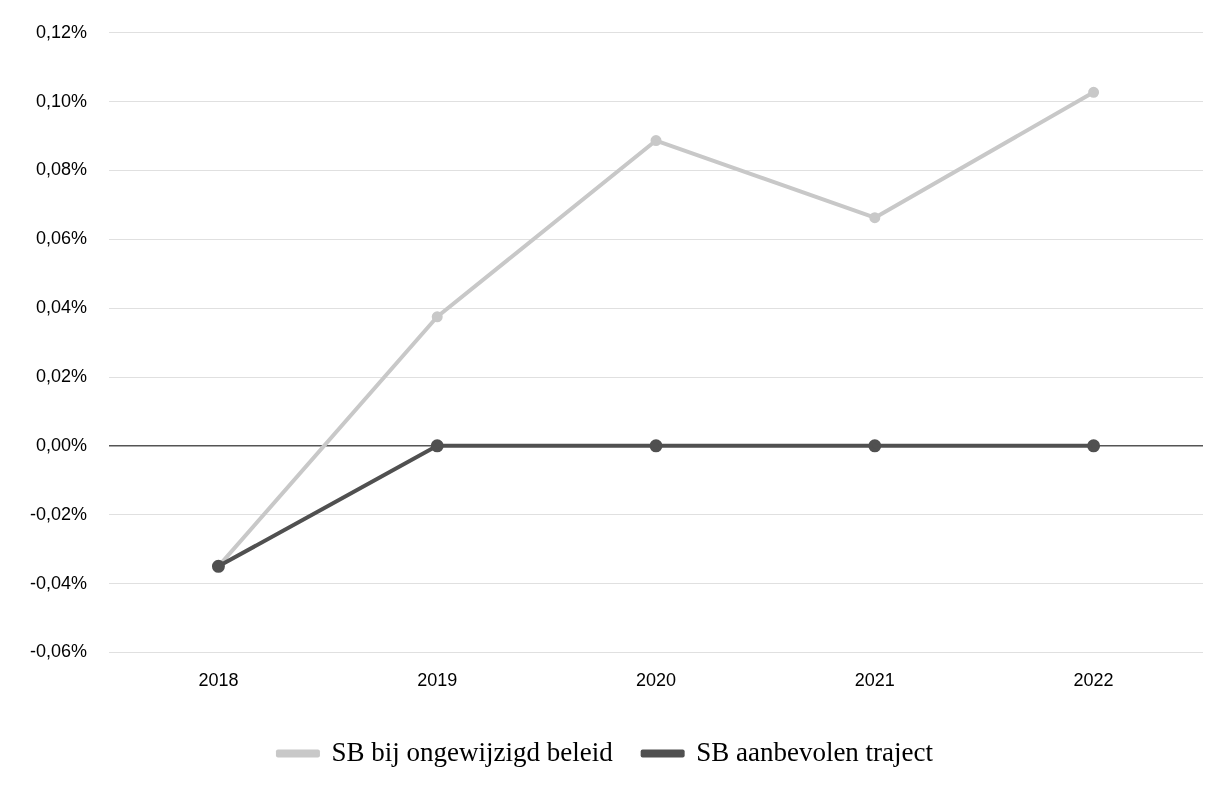  I want to click on y-tick-label: 0,12%, so click(61, 31).